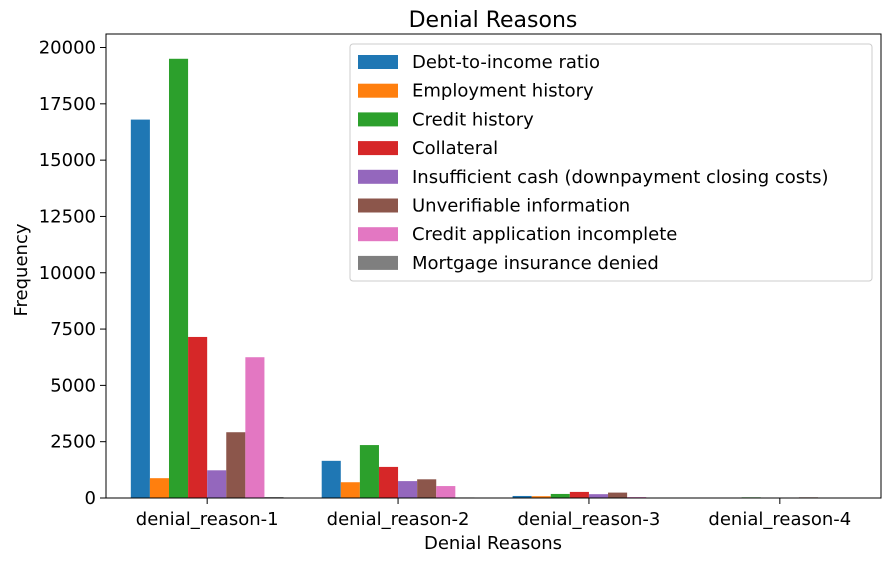 Image resolution: width=891 pixels, height=562 pixels. What do you see at coordinates (67, 160) in the screenshot?
I see `y-tick-label: 15000` at bounding box center [67, 160].